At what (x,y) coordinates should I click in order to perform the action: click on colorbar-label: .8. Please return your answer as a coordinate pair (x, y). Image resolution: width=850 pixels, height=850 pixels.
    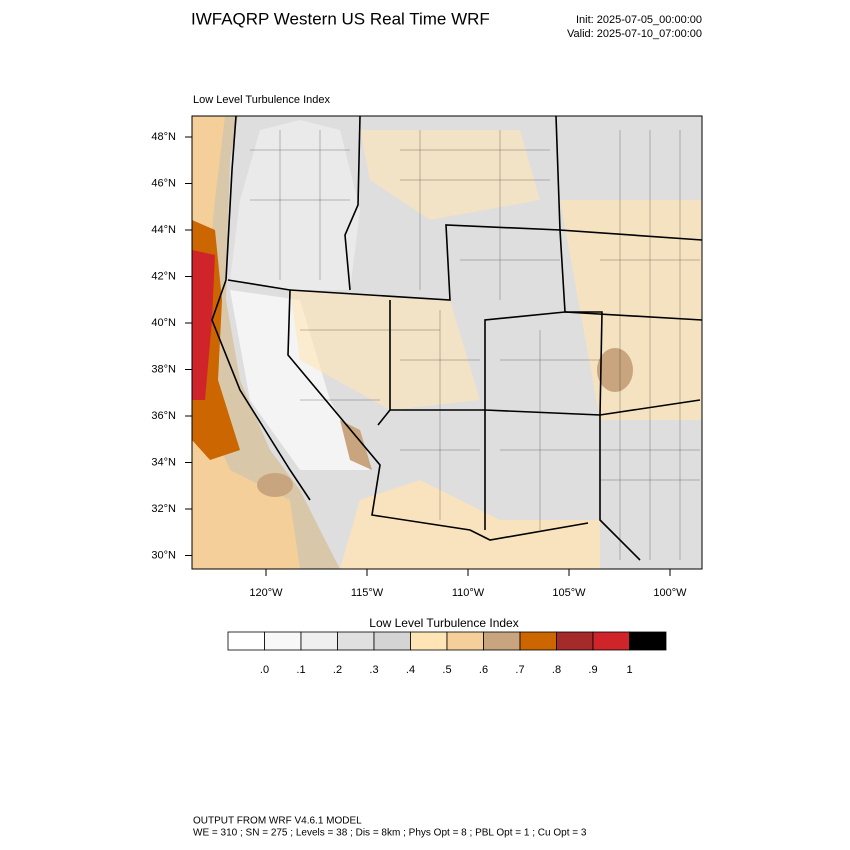
    Looking at the image, I should click on (556, 670).